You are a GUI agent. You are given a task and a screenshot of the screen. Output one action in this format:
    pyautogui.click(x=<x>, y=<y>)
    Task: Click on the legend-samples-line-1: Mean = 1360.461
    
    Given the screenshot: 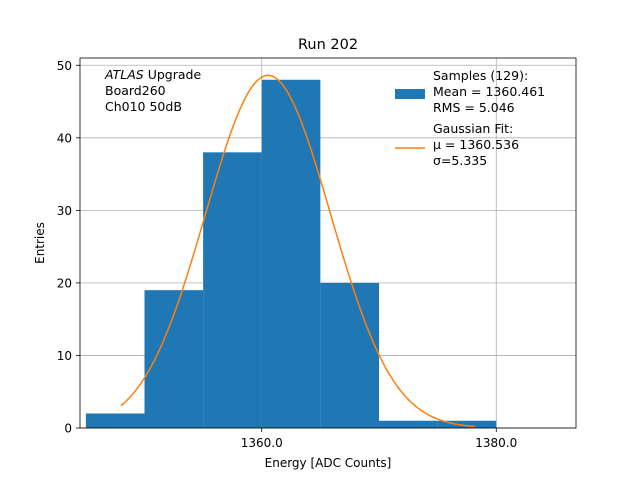 What is the action you would take?
    pyautogui.click(x=489, y=91)
    